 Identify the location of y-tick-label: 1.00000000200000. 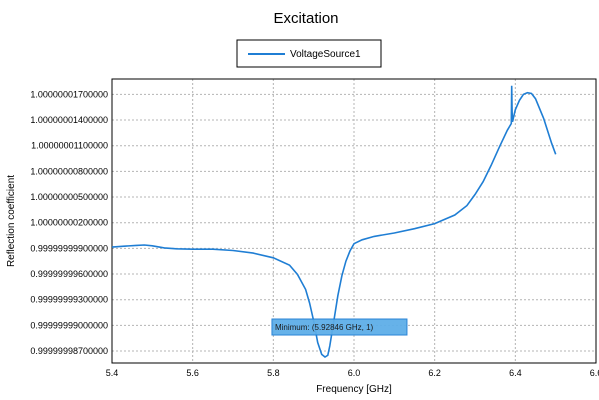
(69, 223).